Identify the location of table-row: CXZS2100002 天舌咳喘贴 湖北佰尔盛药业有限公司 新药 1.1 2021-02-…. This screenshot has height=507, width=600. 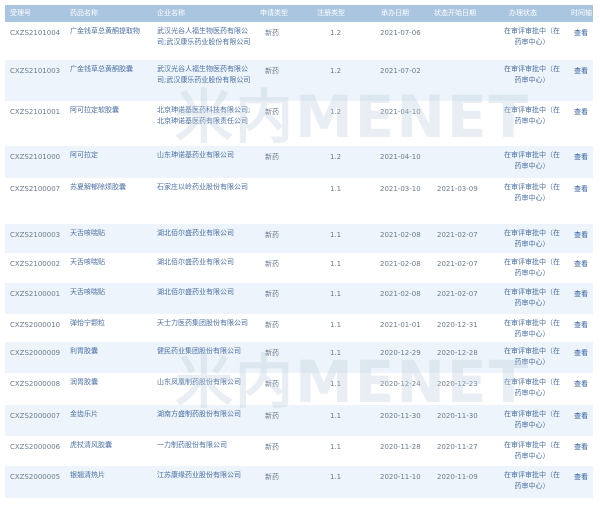
(299, 268).